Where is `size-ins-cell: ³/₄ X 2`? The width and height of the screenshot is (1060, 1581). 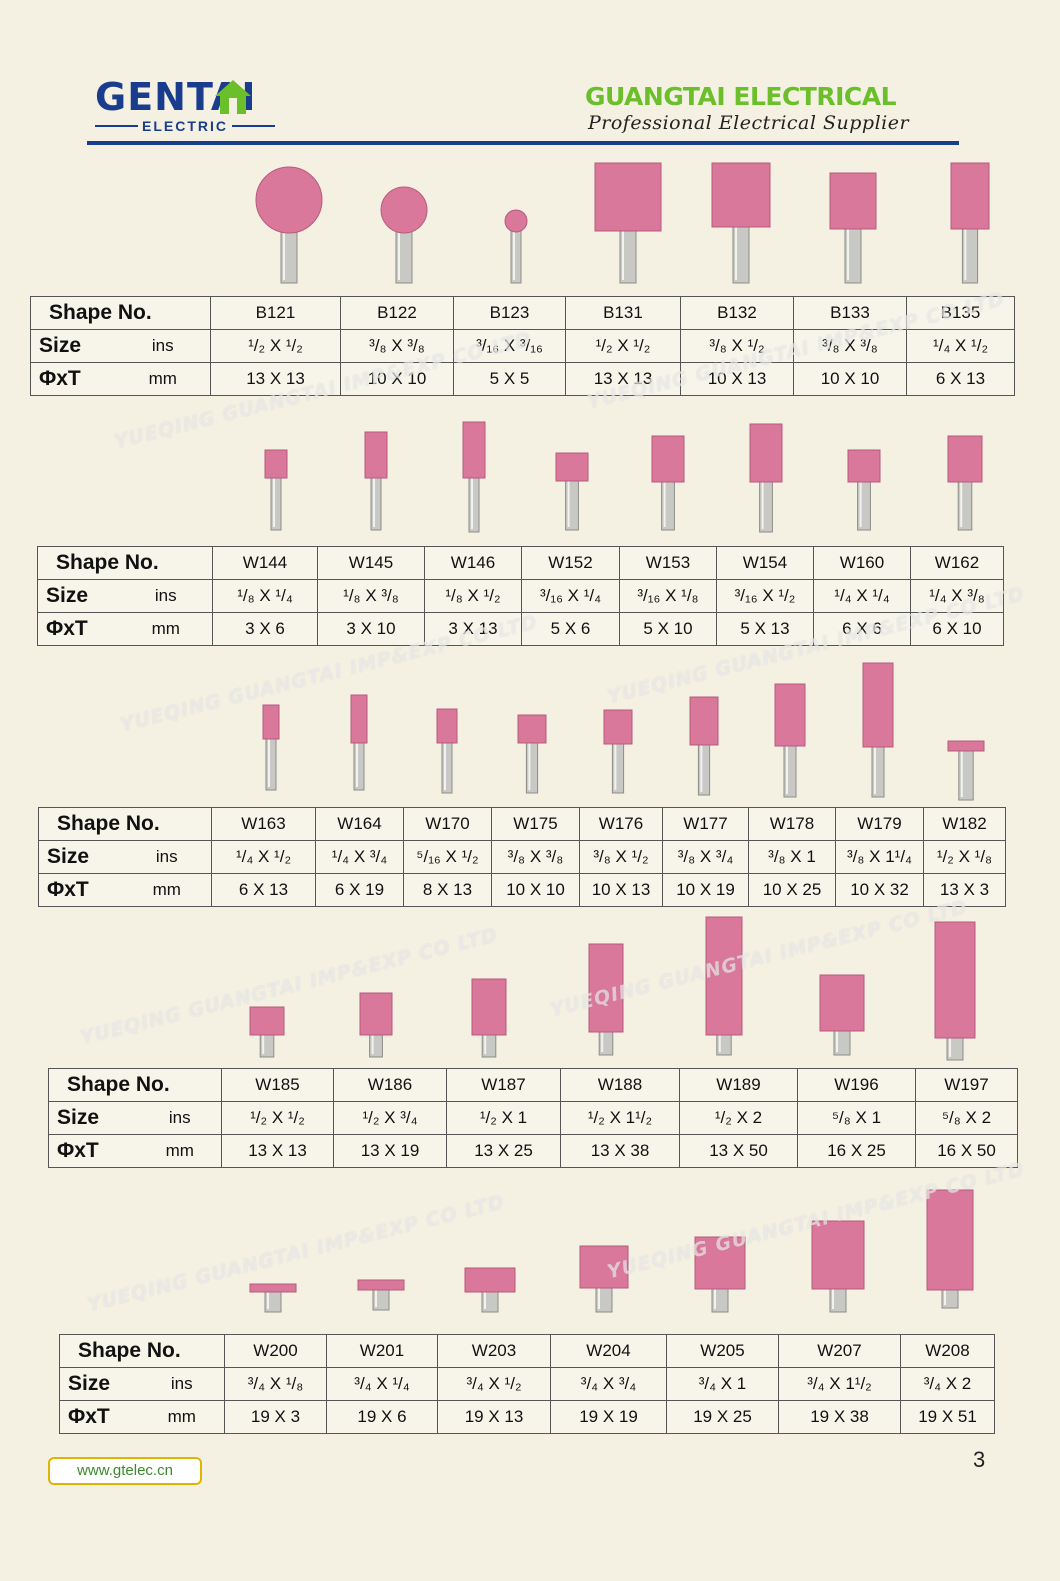 size-ins-cell: ³/₄ X 2 is located at coordinates (947, 1384).